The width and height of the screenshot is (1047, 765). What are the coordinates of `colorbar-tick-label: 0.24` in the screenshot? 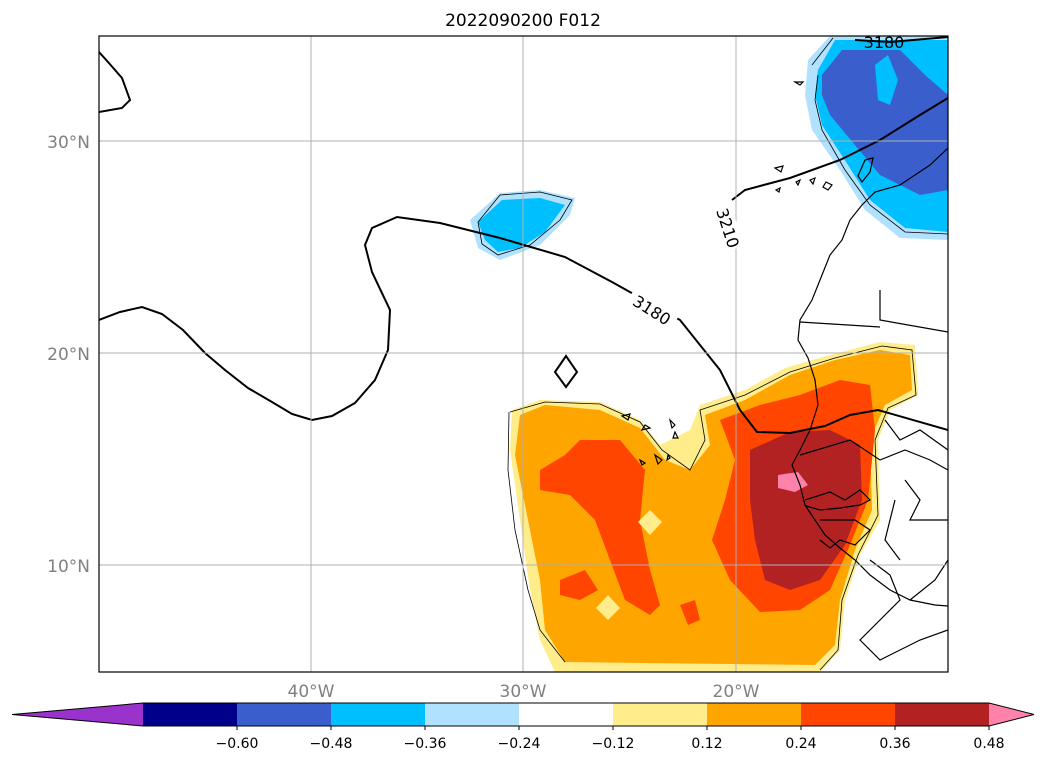 It's located at (800, 744).